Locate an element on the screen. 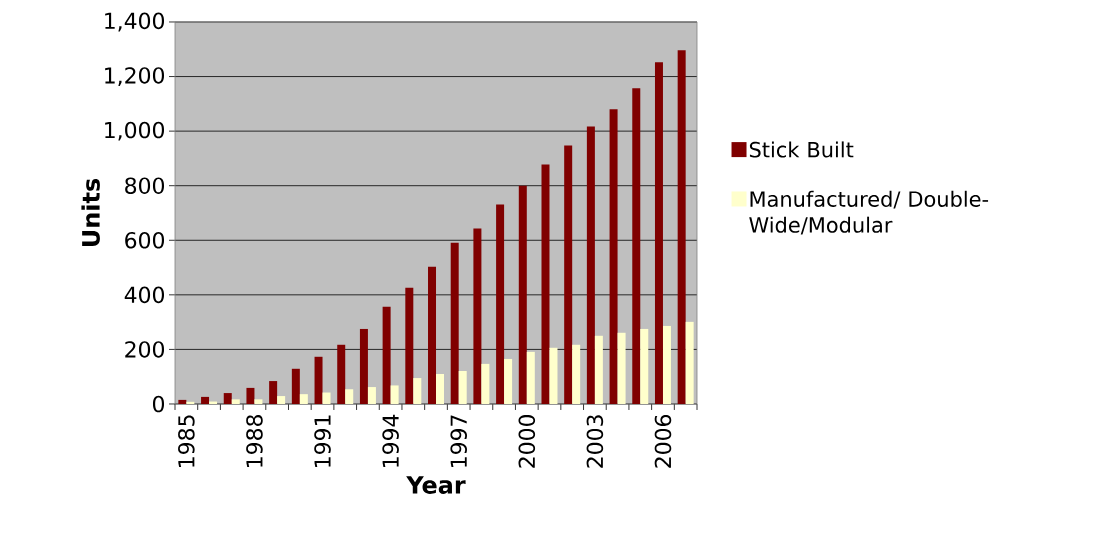  x-tick-label: 1991 is located at coordinates (322, 441).